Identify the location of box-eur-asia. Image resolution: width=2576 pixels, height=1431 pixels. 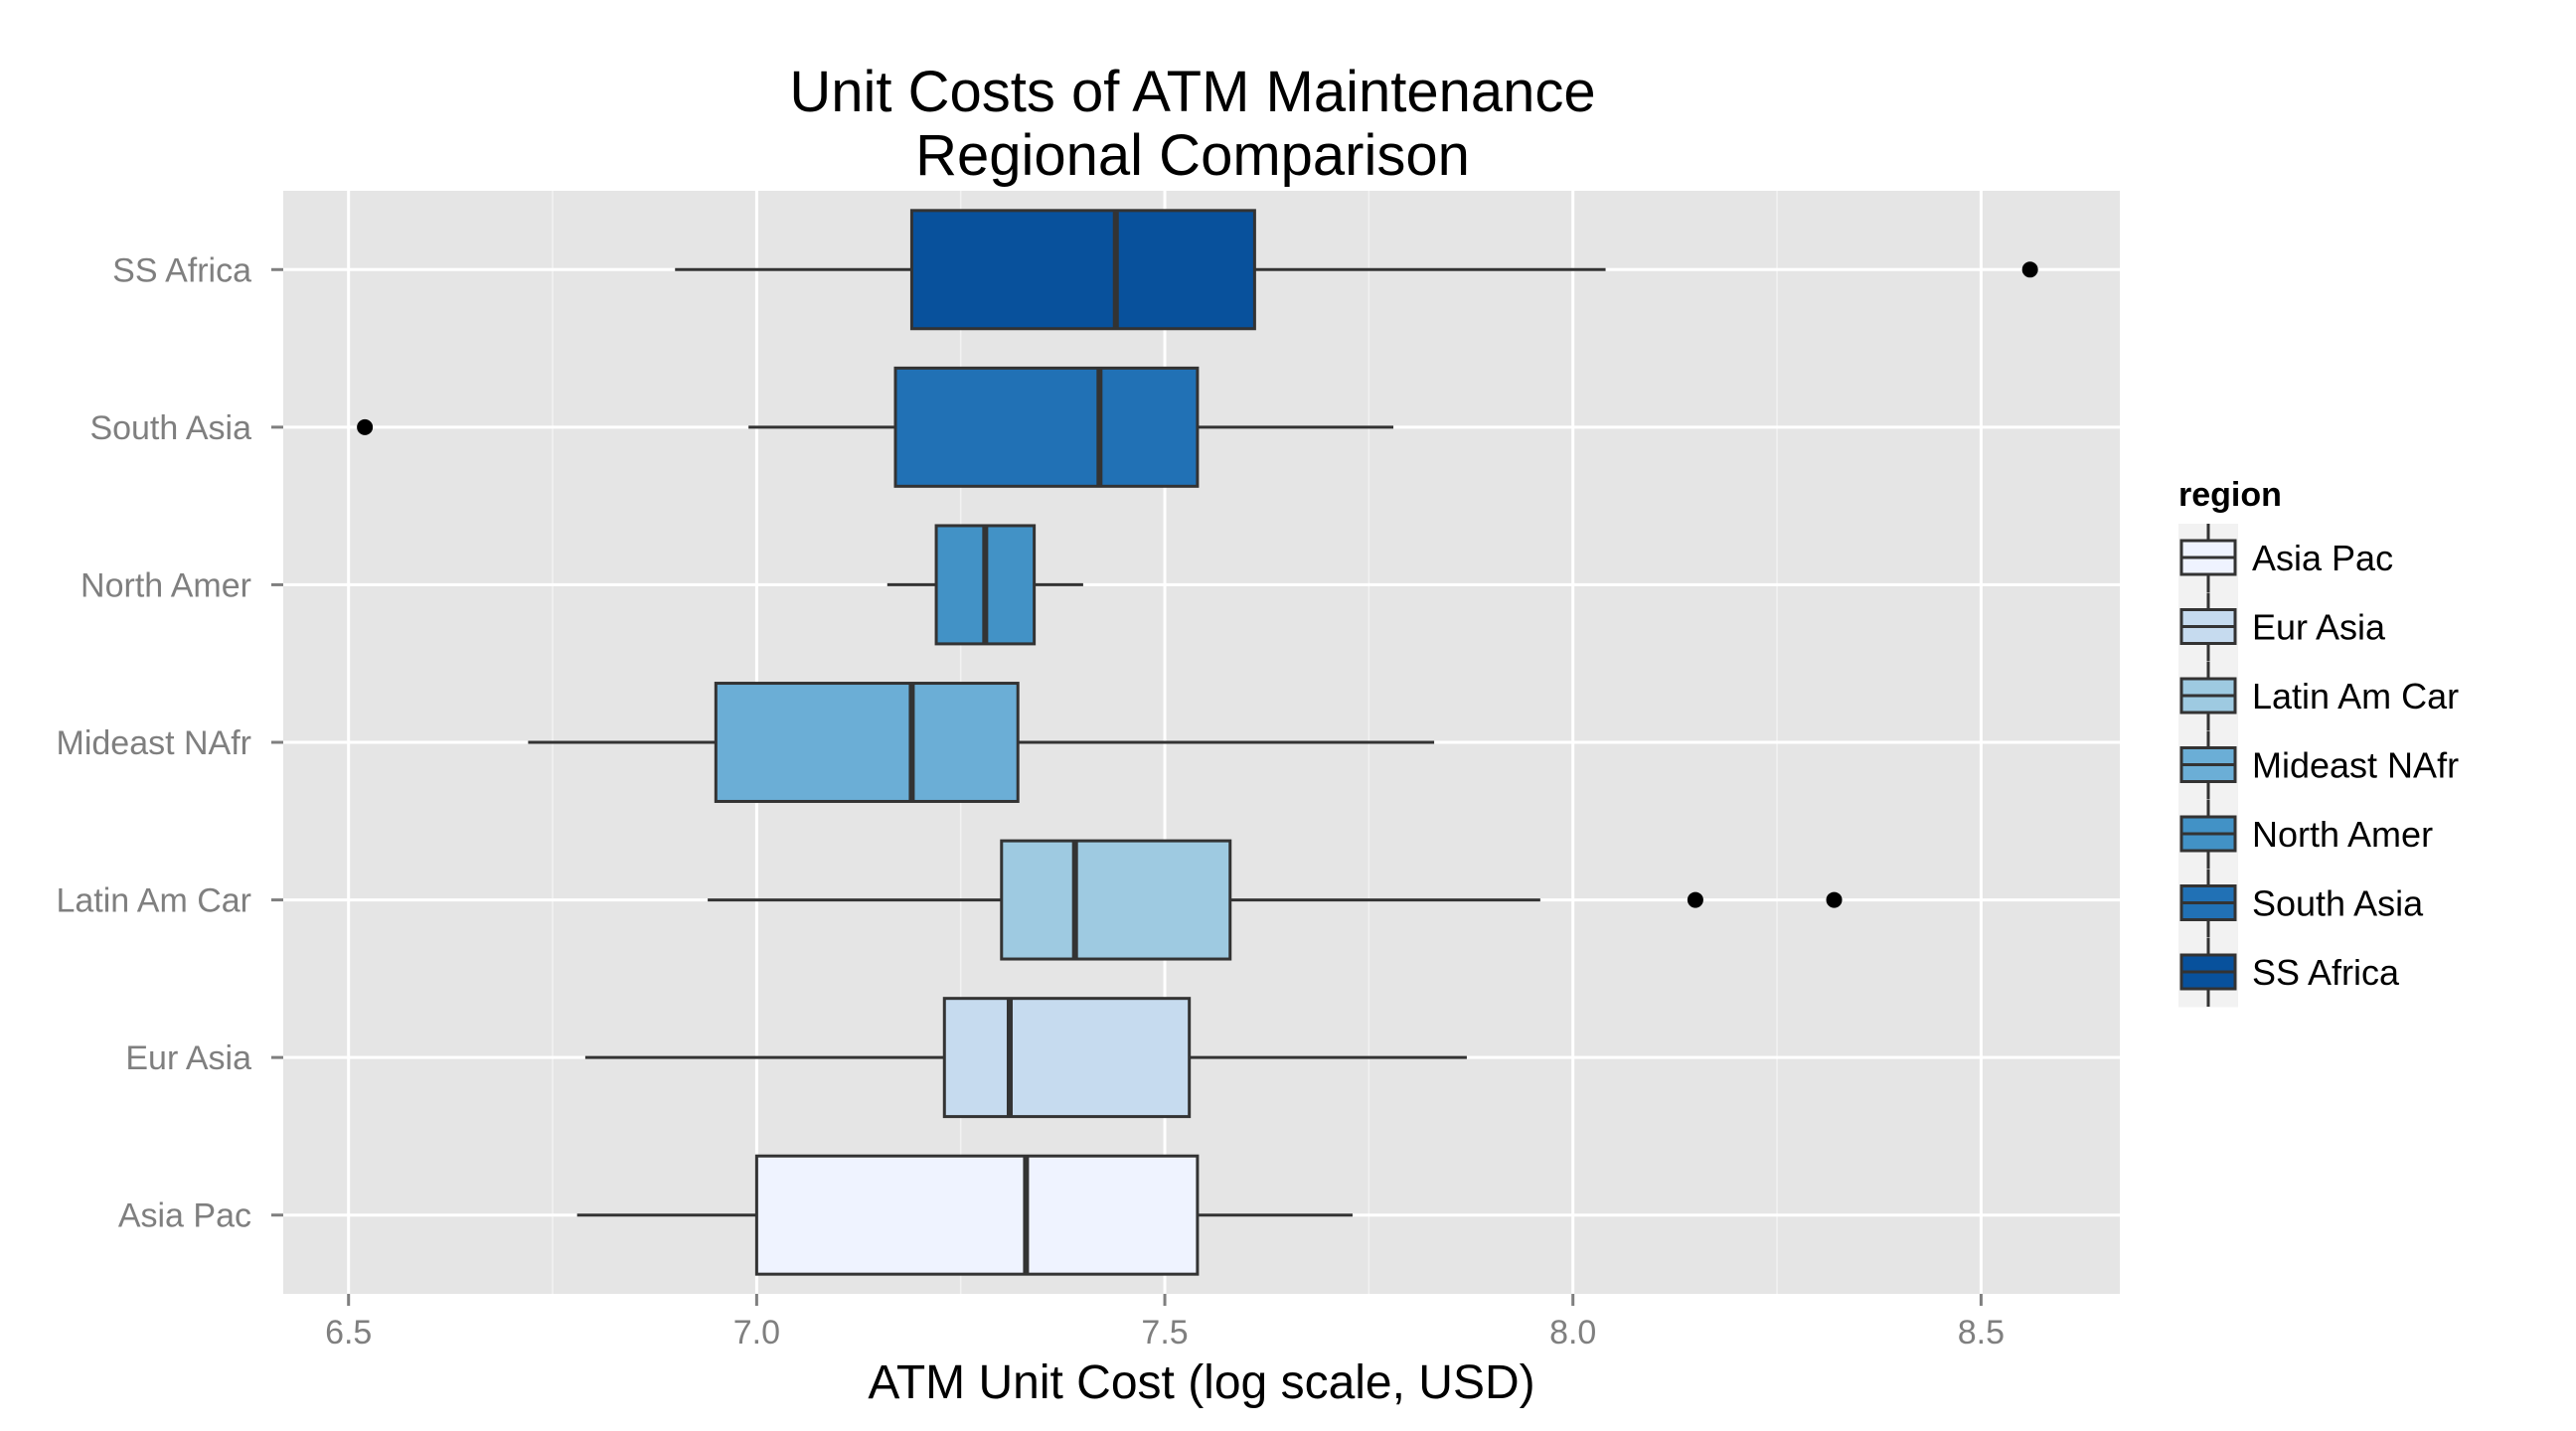
(1025, 1058).